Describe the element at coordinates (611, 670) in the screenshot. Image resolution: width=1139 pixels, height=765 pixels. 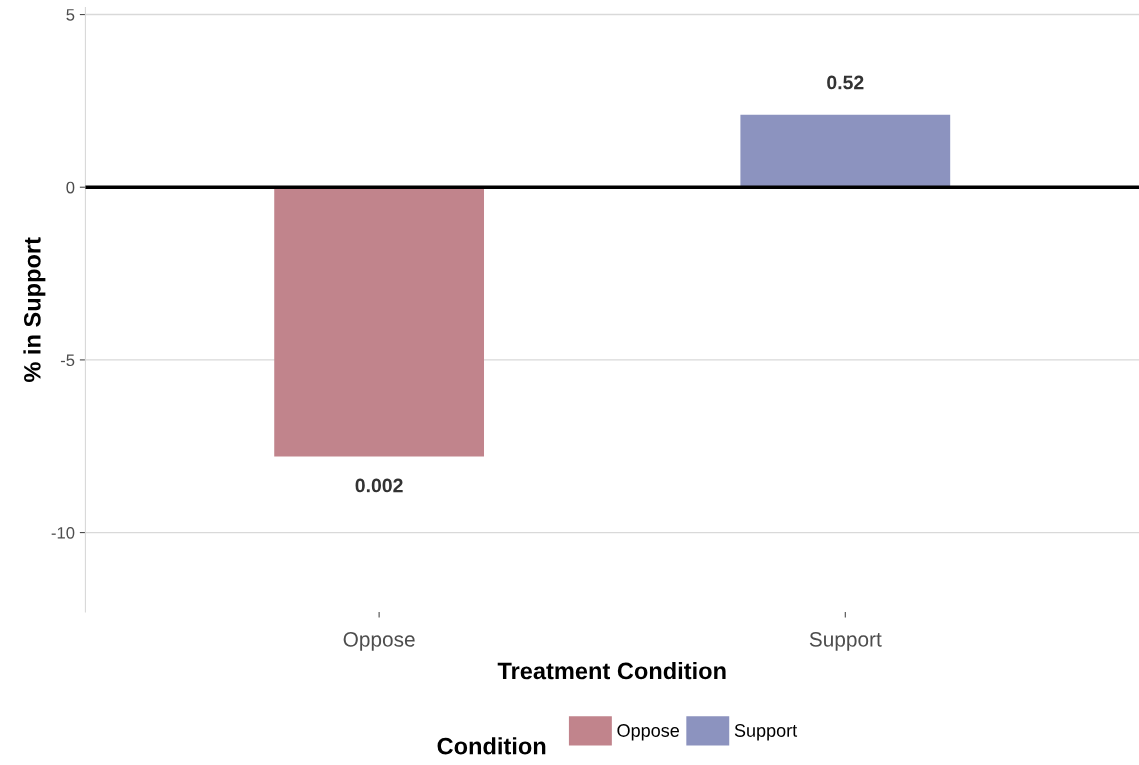
I see `x-axis-title: Treatment Condition` at that location.